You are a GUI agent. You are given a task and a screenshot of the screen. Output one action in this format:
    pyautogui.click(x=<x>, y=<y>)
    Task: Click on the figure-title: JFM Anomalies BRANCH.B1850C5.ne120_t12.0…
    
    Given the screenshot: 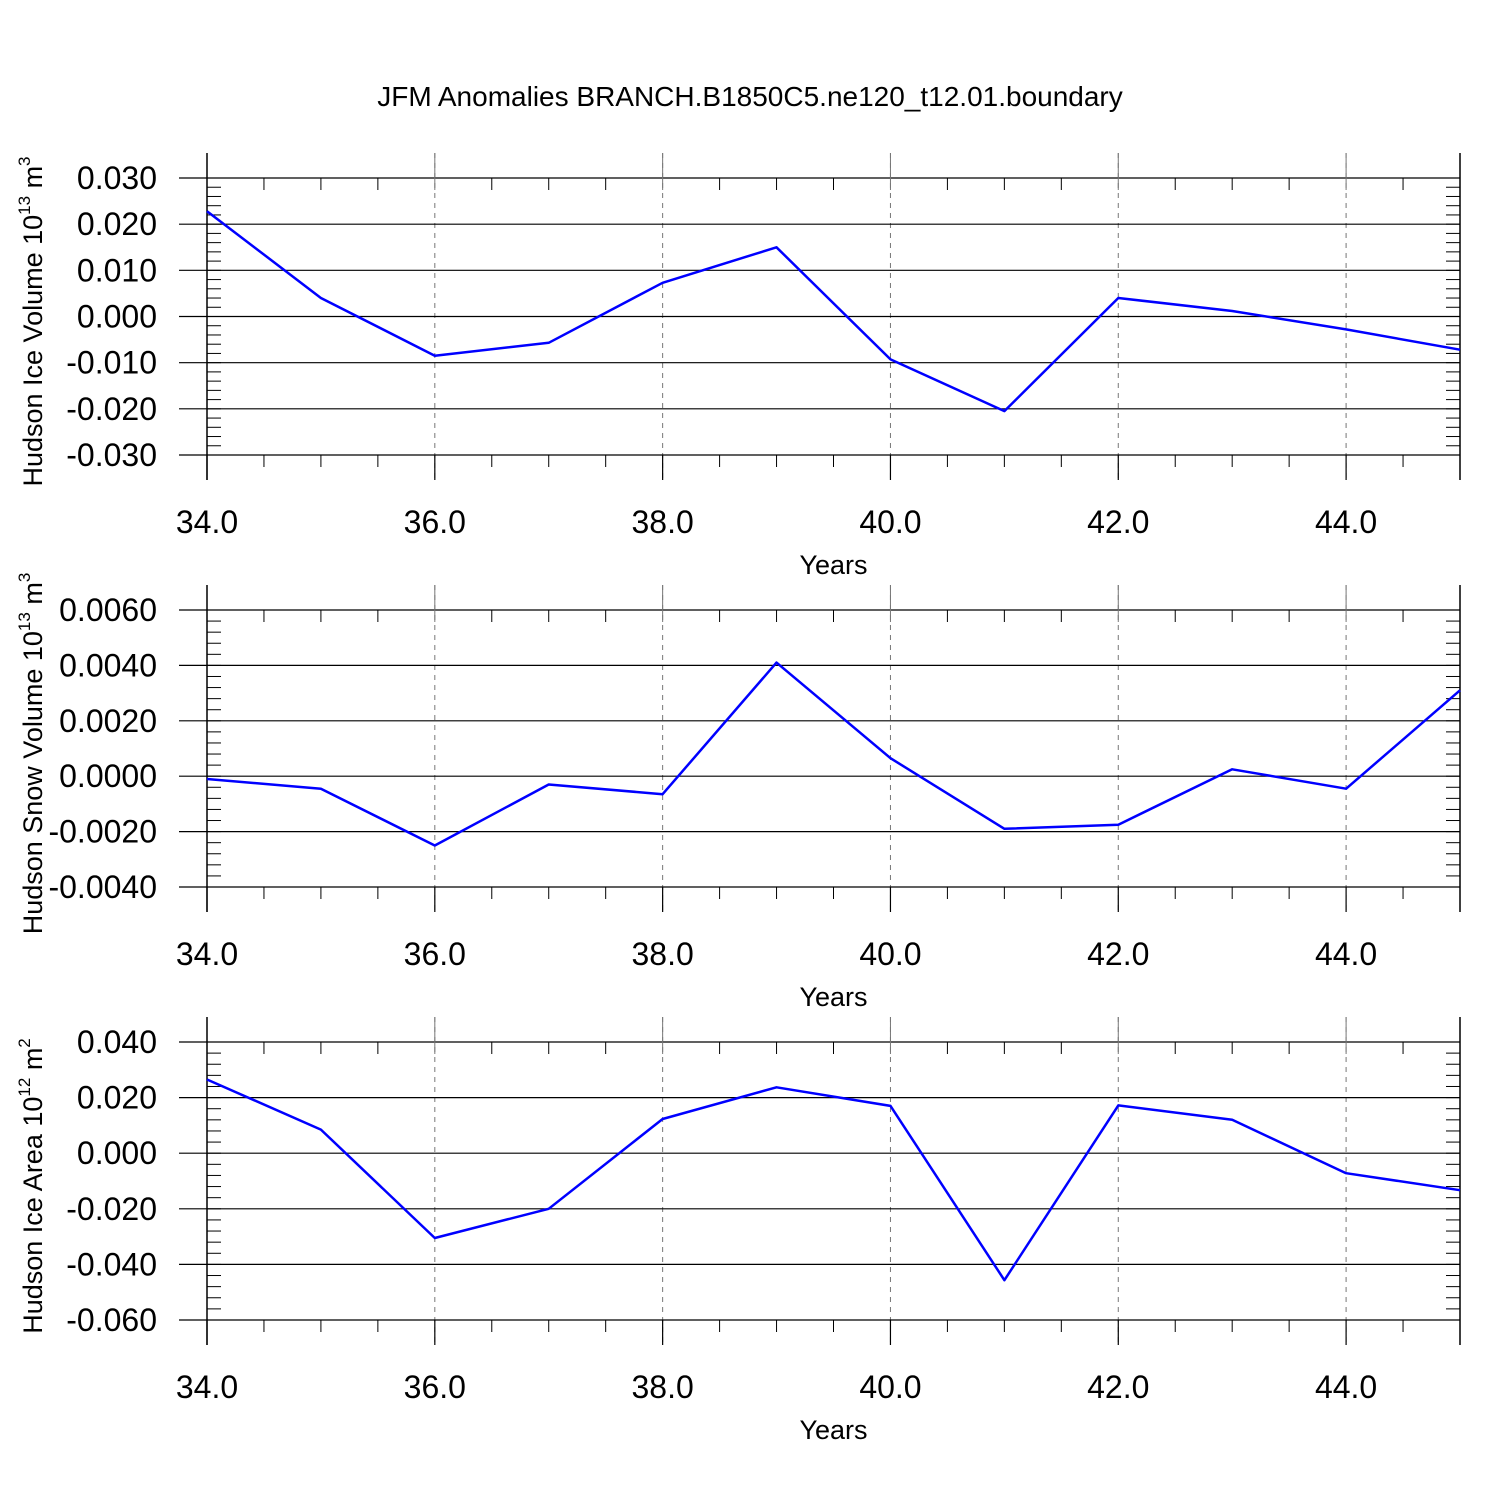 What is the action you would take?
    pyautogui.click(x=750, y=96)
    